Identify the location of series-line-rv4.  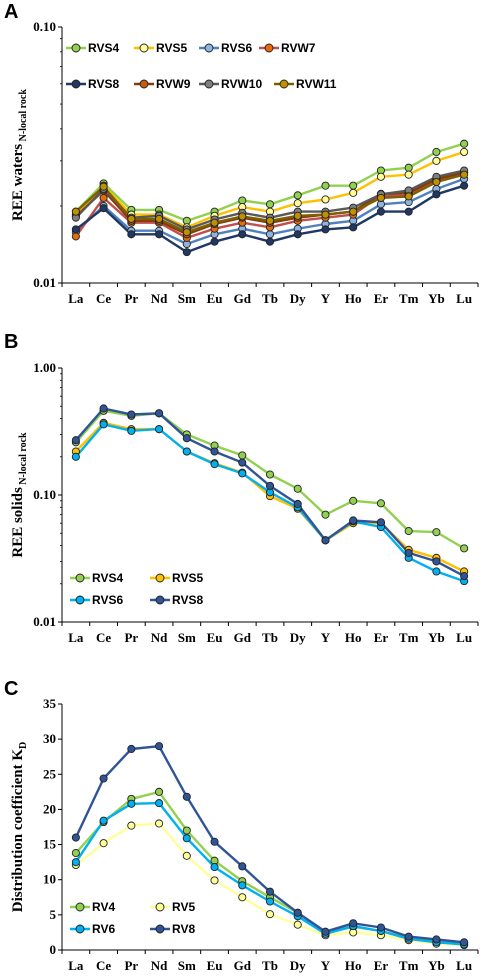
(270, 867).